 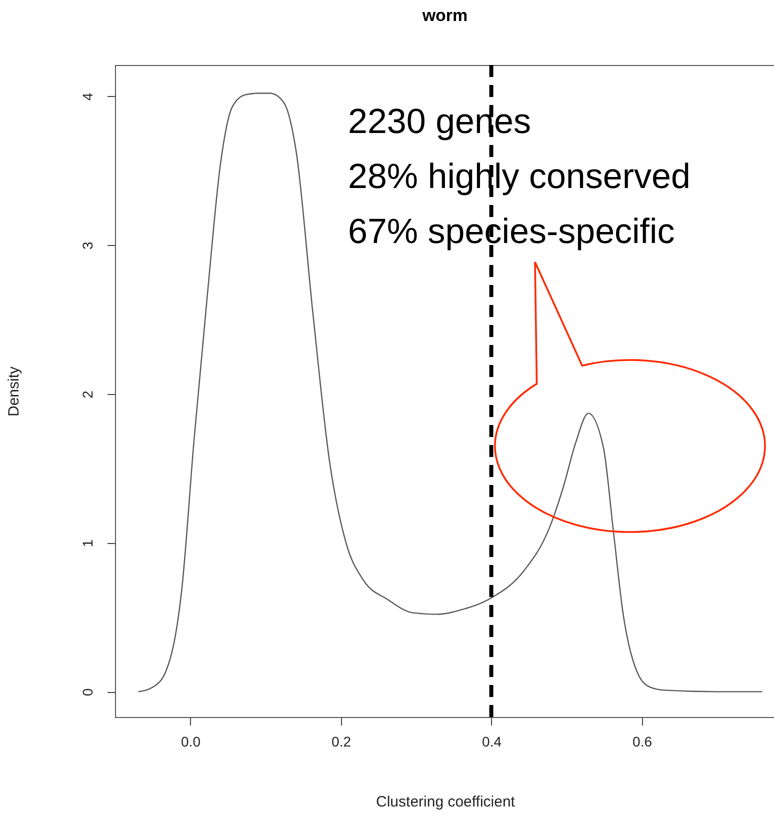 I want to click on annotation: 2230 genes 28% highly conserved 67% species-specific, so click(x=519, y=176).